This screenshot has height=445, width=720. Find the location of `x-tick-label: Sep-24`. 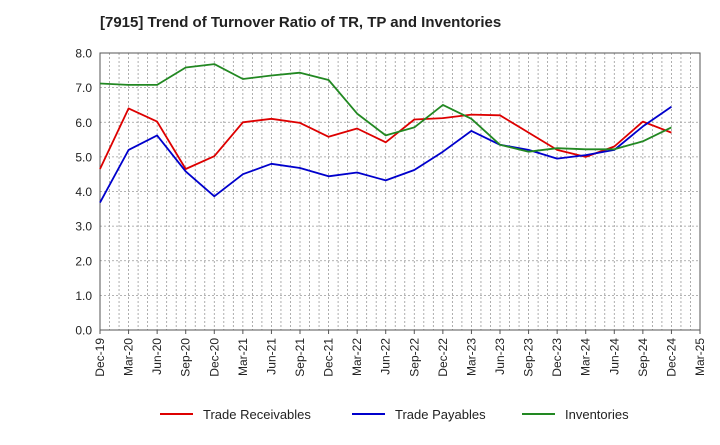

x-tick-label: Sep-24 is located at coordinates (643, 357).